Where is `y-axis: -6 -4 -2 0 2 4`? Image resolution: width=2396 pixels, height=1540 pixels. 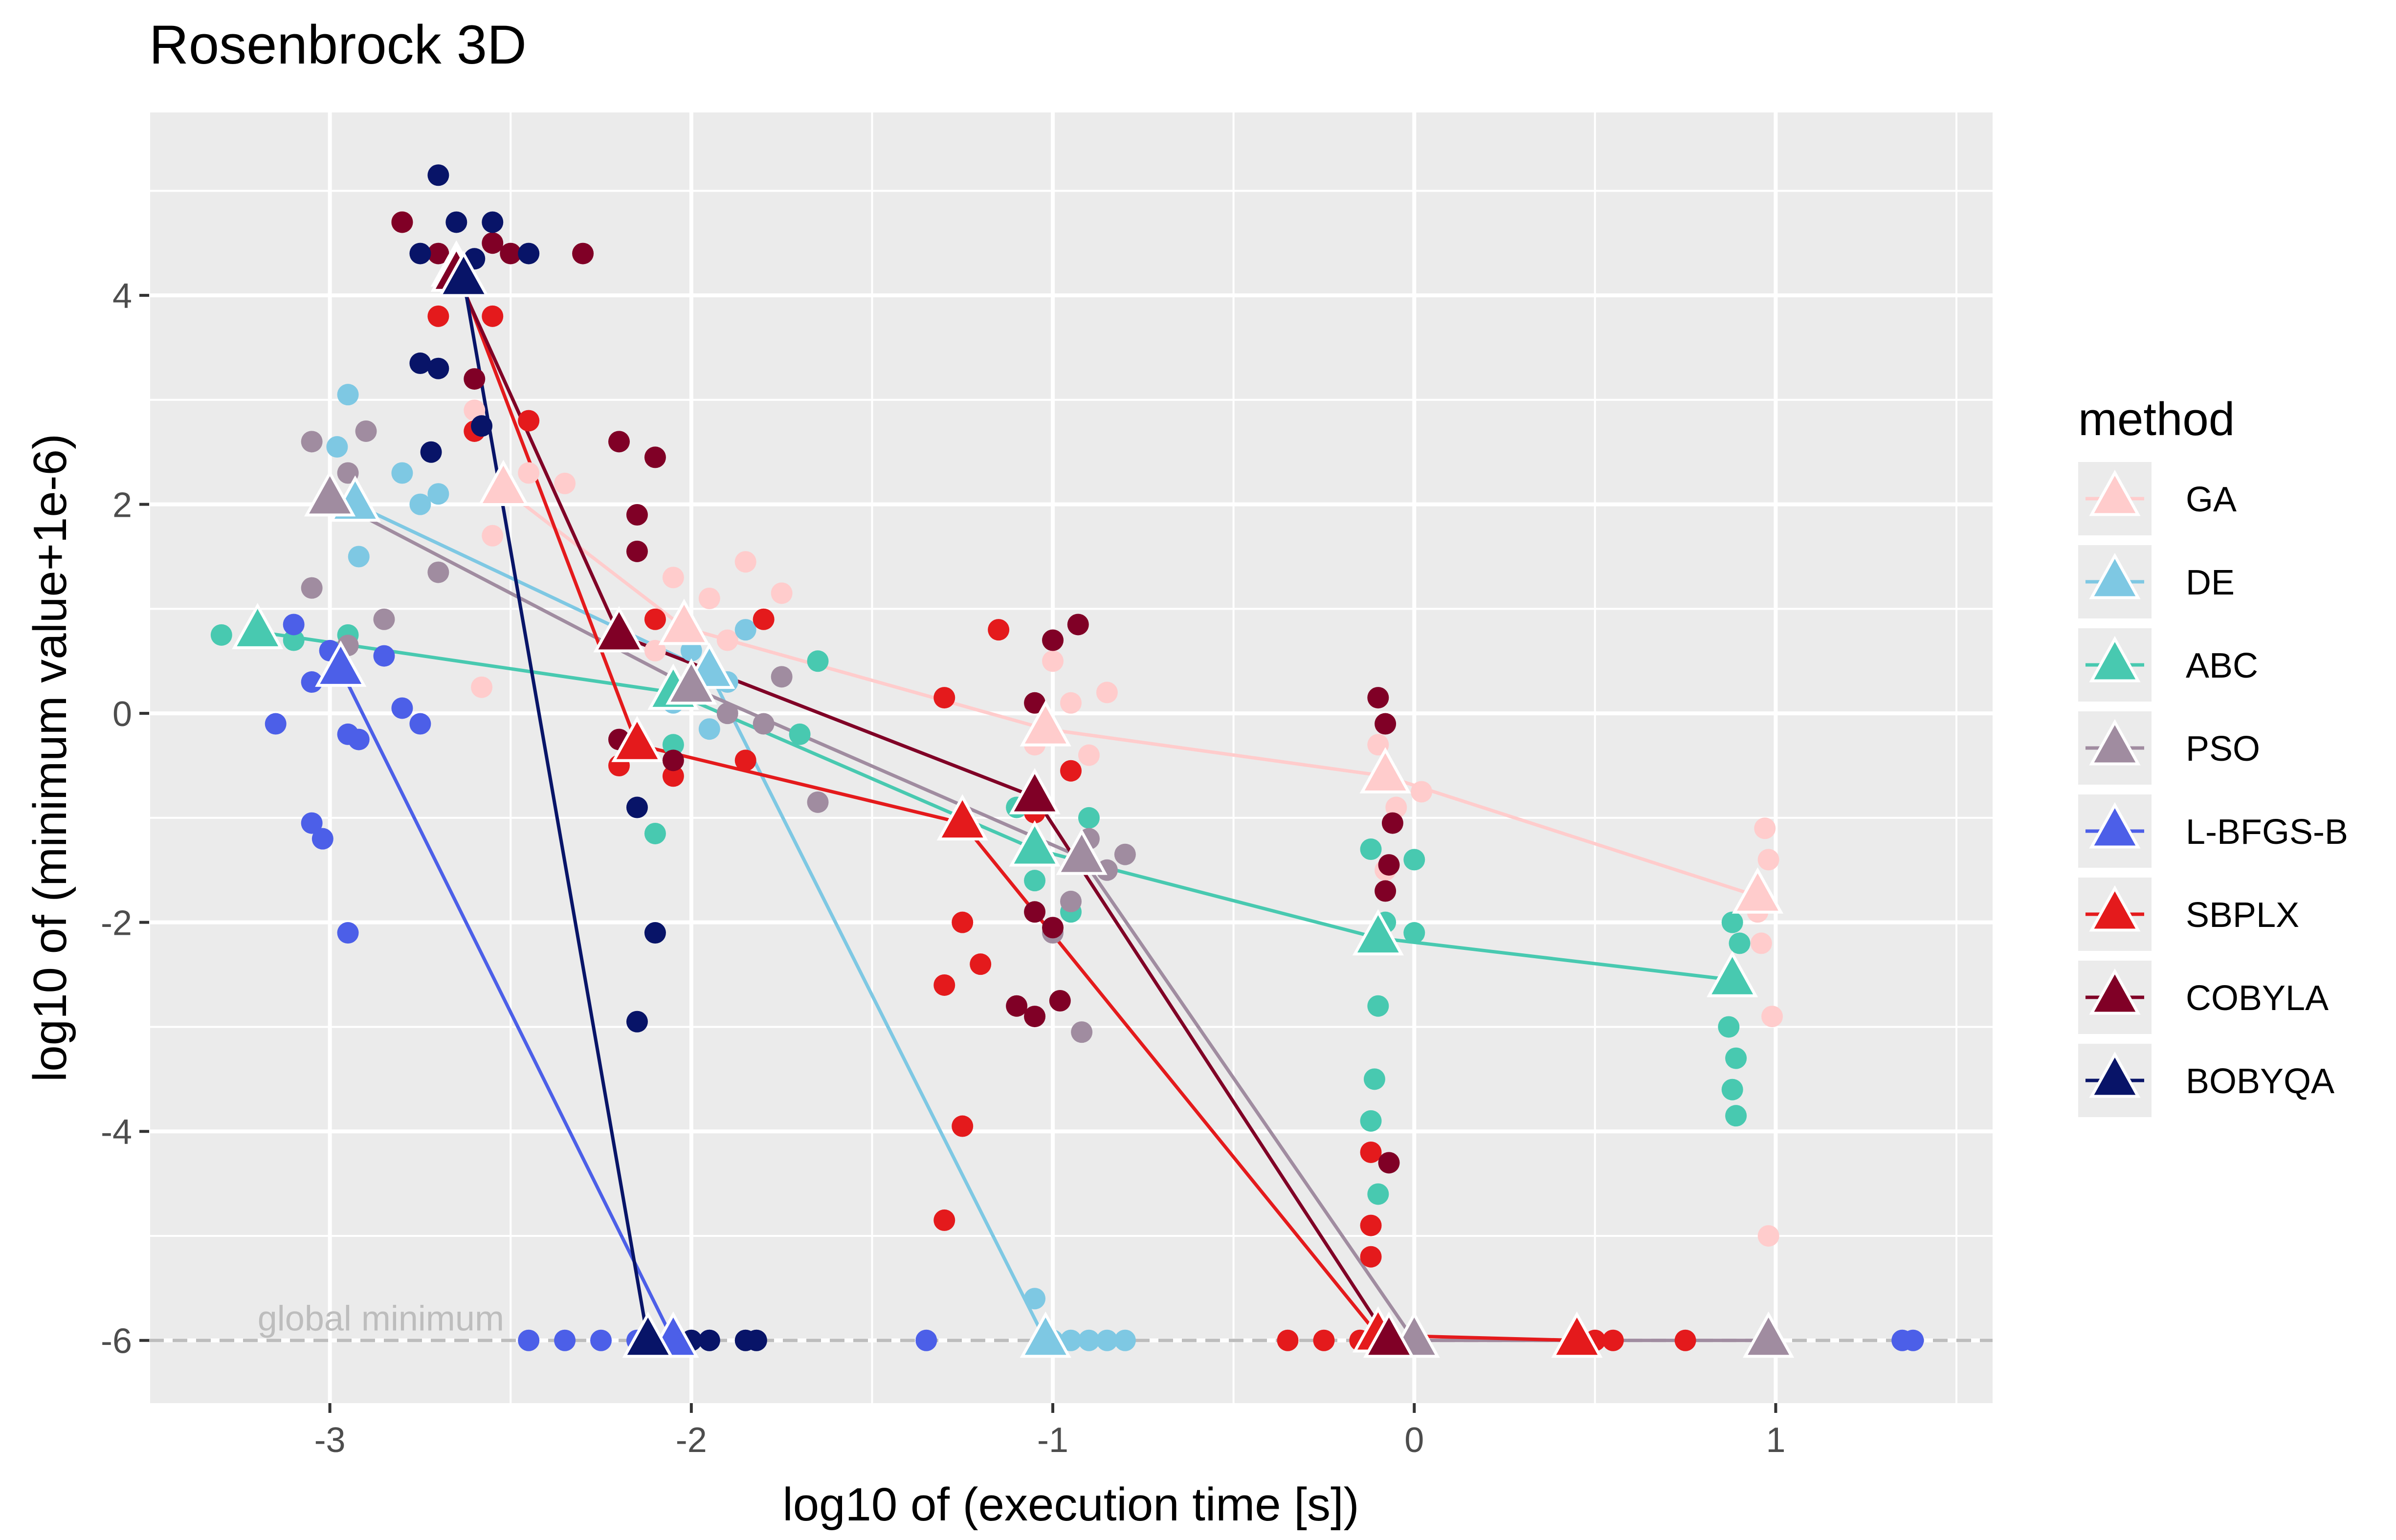 y-axis: -6 -4 -2 0 2 4 is located at coordinates (125, 819).